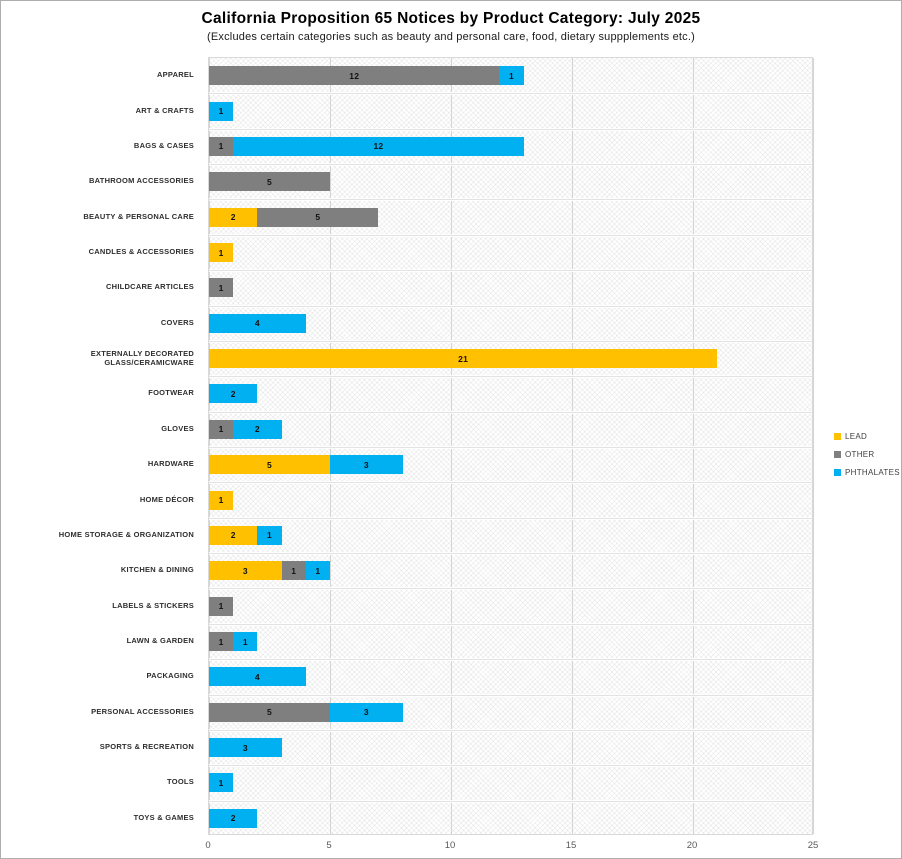  What do you see at coordinates (856, 436) in the screenshot?
I see `legend-label: LEAD` at bounding box center [856, 436].